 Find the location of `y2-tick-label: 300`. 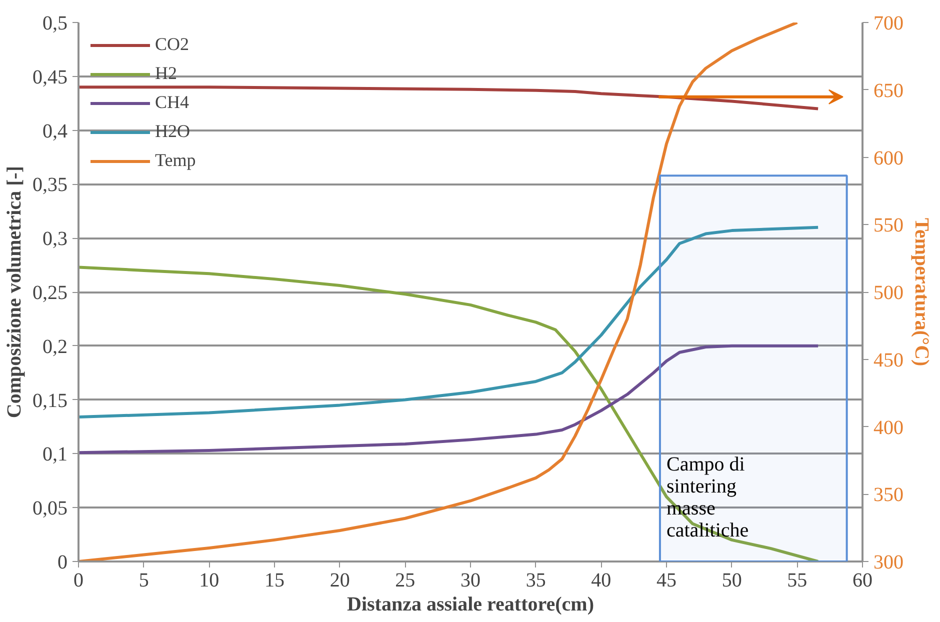

y2-tick-label: 300 is located at coordinates (889, 563).